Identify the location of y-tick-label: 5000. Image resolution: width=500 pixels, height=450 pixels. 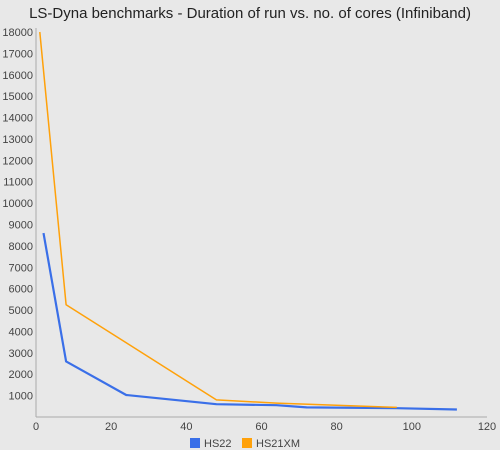
(21, 311).